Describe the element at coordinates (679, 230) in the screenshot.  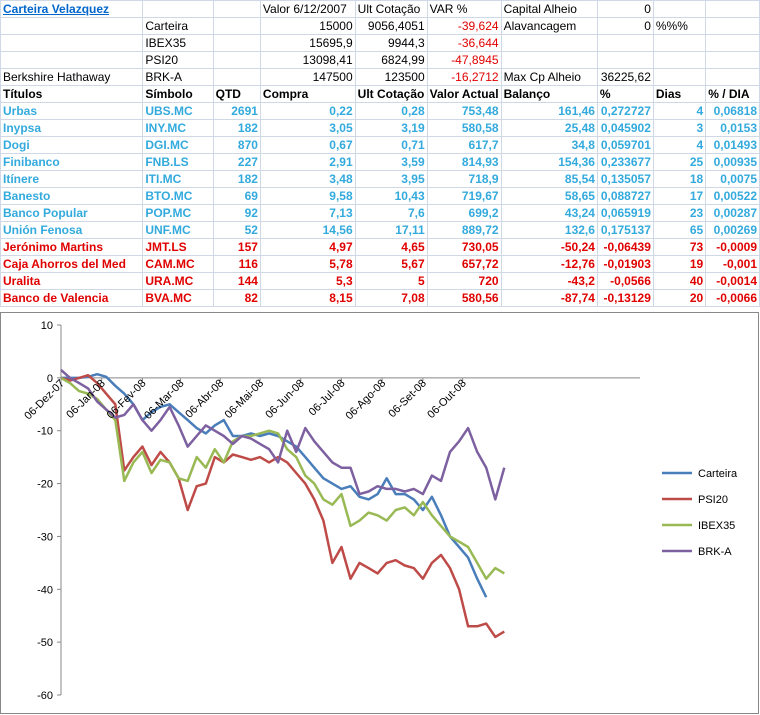
I see `dias-cell: 65` at that location.